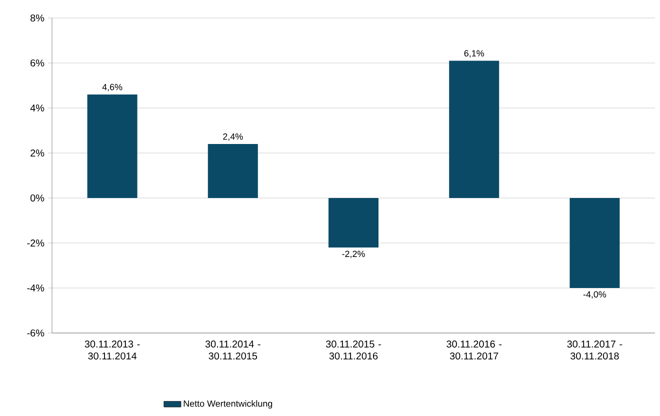 This screenshot has height=416, width=660. I want to click on y-tick-label: -4%, so click(35, 288).